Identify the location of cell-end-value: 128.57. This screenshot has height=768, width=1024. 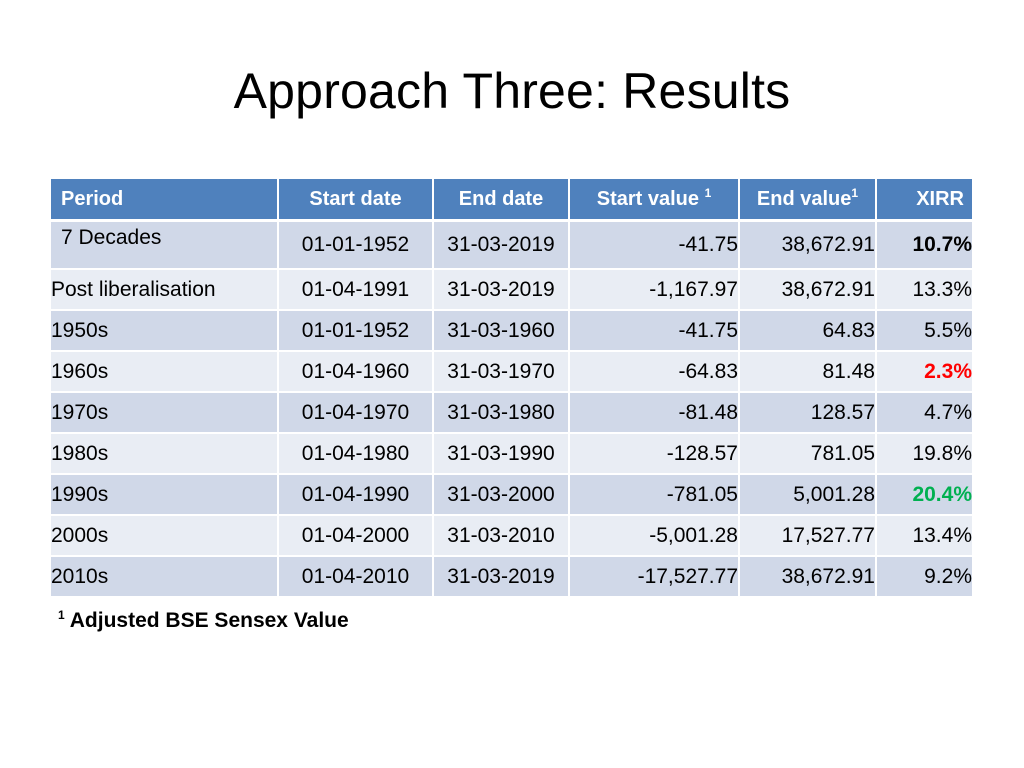
(808, 413).